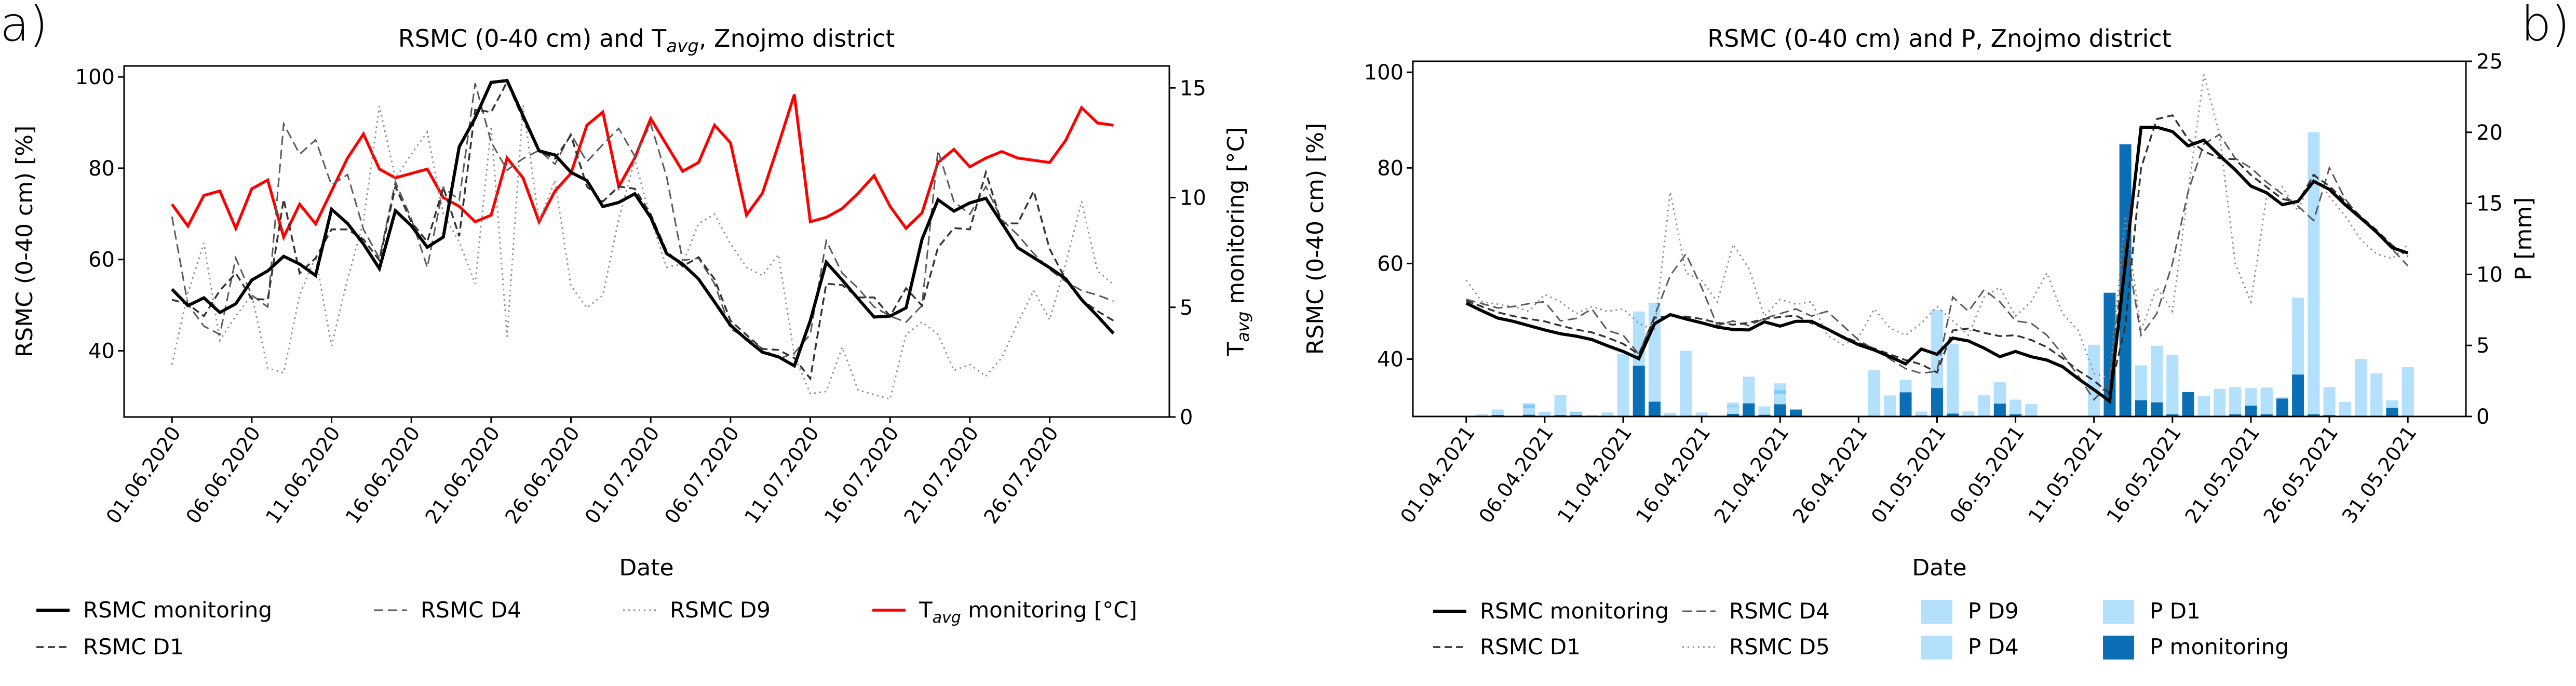 The image size is (2576, 686). Describe the element at coordinates (143, 475) in the screenshot. I see `x-tick-label: 01.06.2020` at that location.